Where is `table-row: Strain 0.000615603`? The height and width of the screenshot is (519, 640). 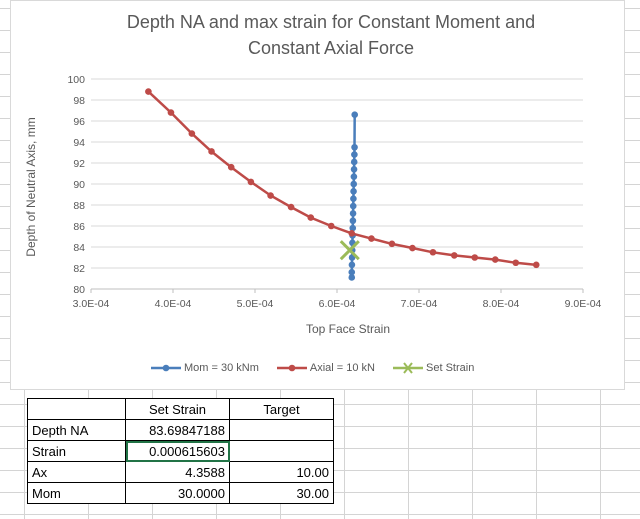
table-row: Strain 0.000615603 is located at coordinates (180, 451).